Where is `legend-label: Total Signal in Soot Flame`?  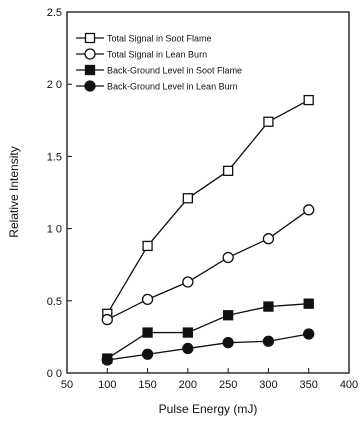
legend-label: Total Signal in Soot Flame is located at coordinates (159, 39).